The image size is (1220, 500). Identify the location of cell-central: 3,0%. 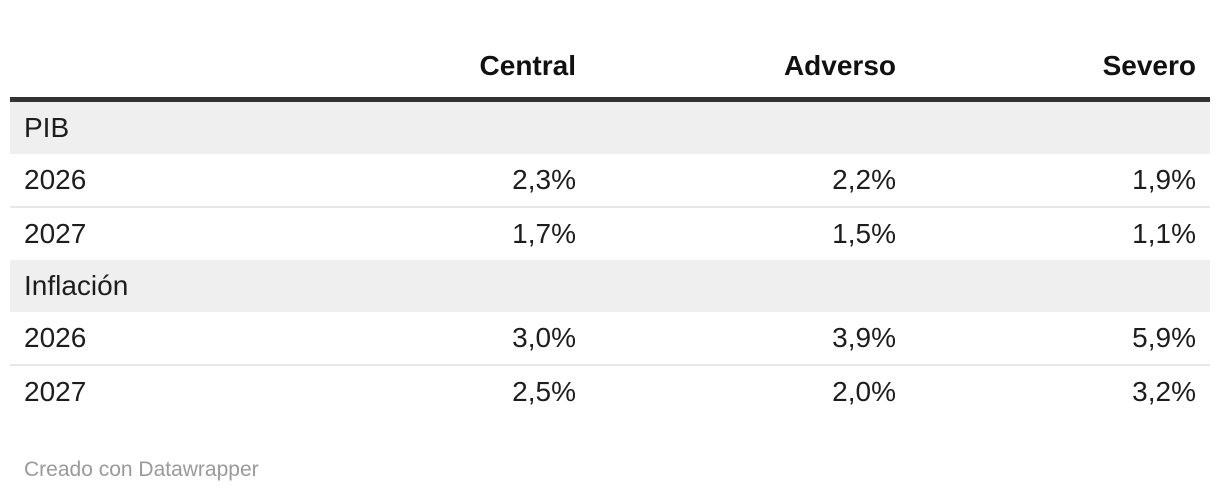
(430, 339).